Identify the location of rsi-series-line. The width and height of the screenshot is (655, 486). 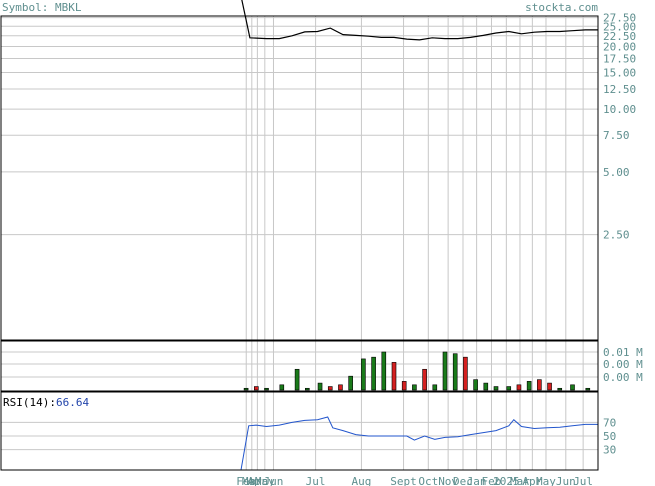
(419, 443).